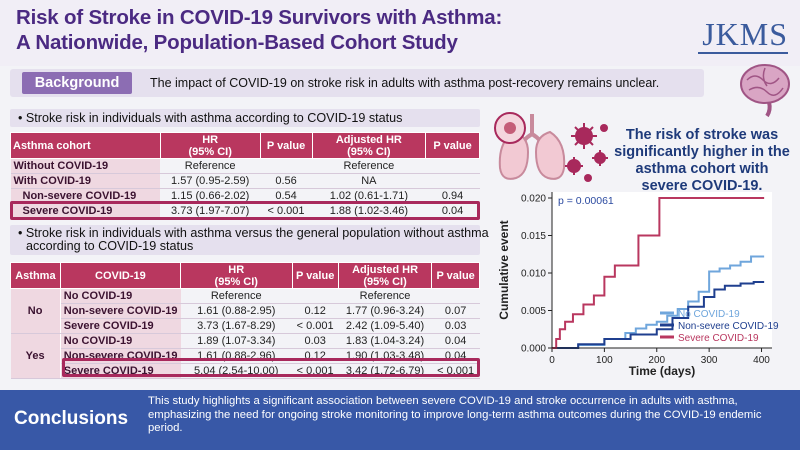  I want to click on x-tick-label: 100, so click(604, 360).